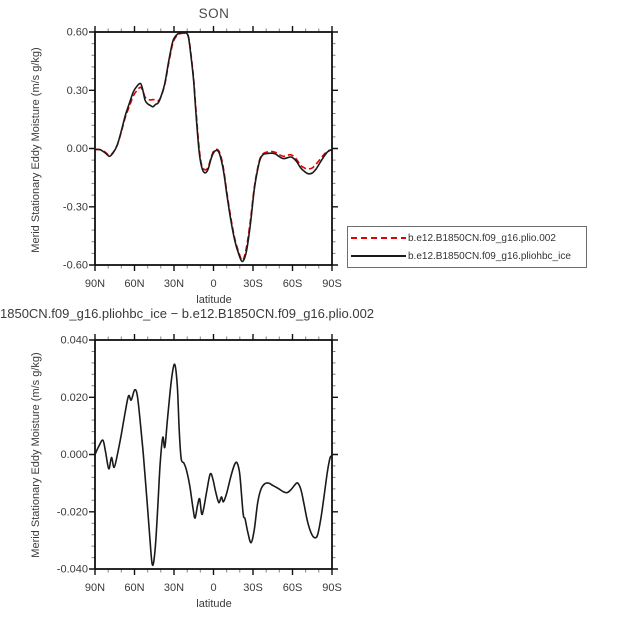 Image resolution: width=618 pixels, height=618 pixels. Describe the element at coordinates (72, 512) in the screenshot. I see `y-tick-label: -0.020` at that location.